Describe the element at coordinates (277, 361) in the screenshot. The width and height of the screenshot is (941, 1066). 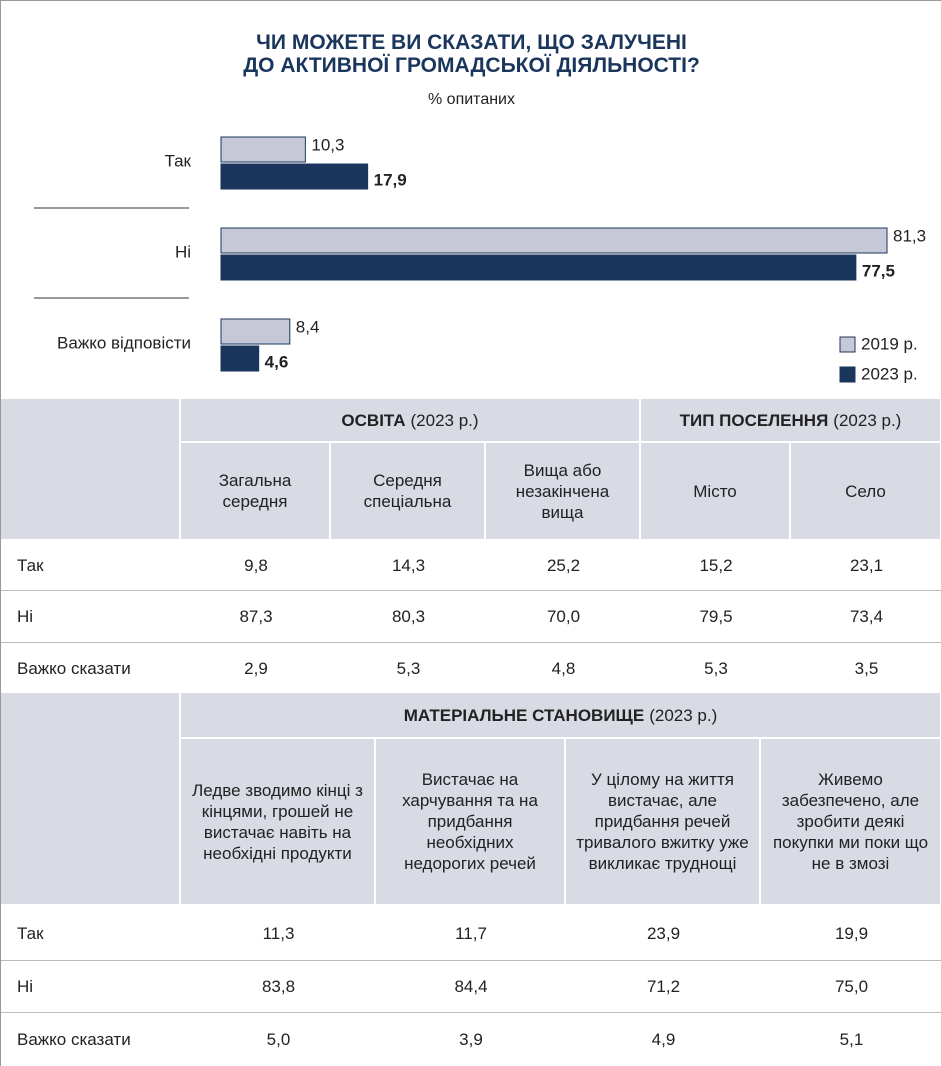
I see `value-label: 4,6` at that location.